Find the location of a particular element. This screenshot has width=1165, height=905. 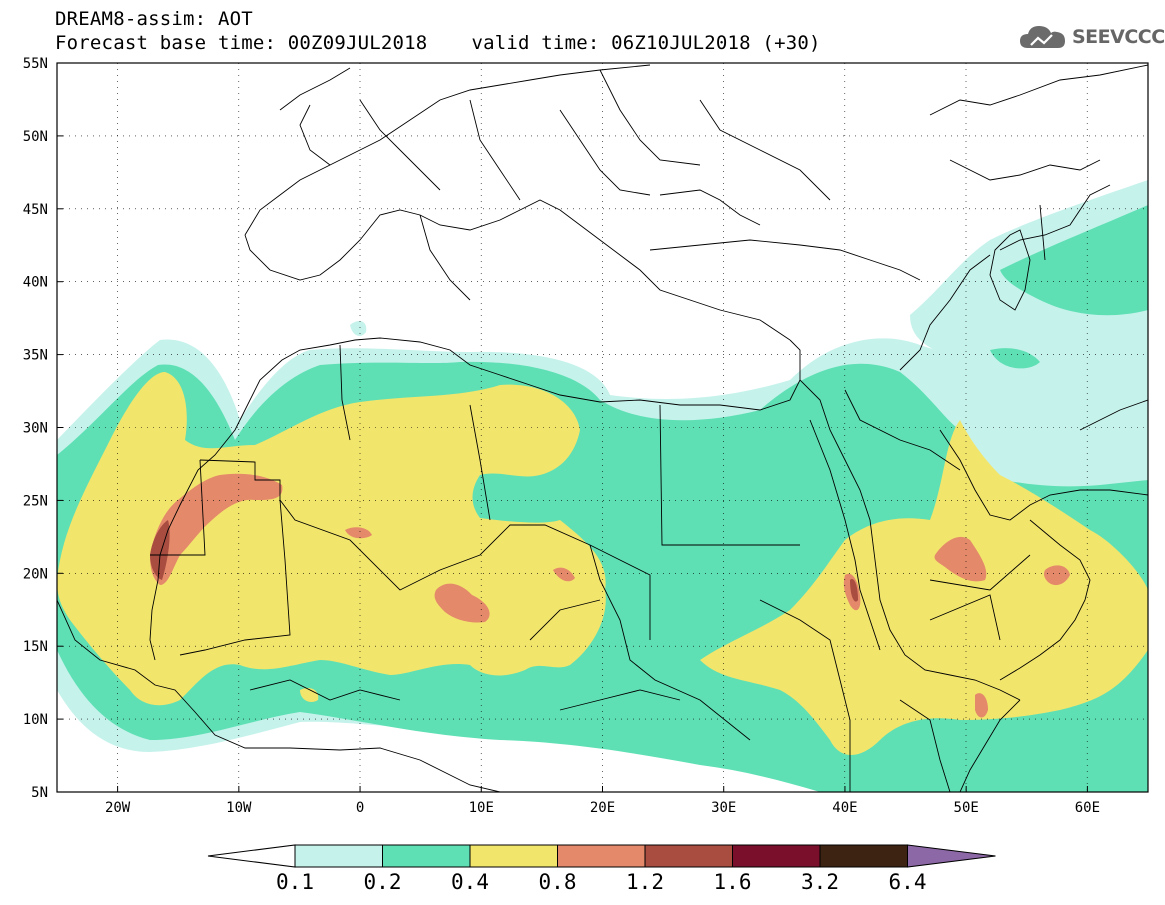

valid-time: valid time: 06Z10JUL2018 (+30) is located at coordinates (646, 43).